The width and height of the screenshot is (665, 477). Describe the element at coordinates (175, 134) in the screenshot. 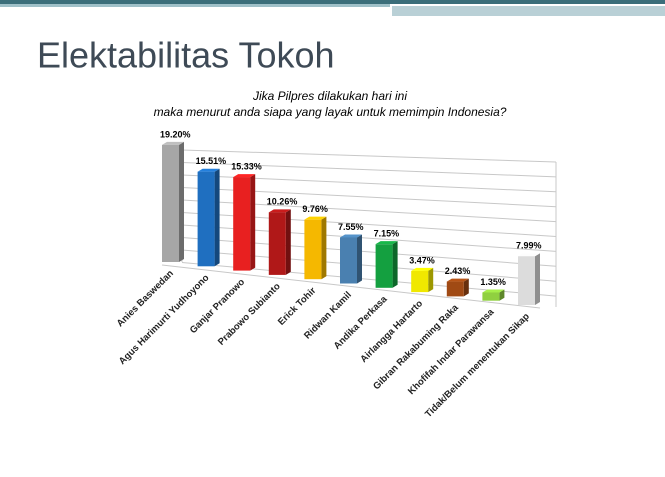

I see `value-label: 19.20%` at that location.